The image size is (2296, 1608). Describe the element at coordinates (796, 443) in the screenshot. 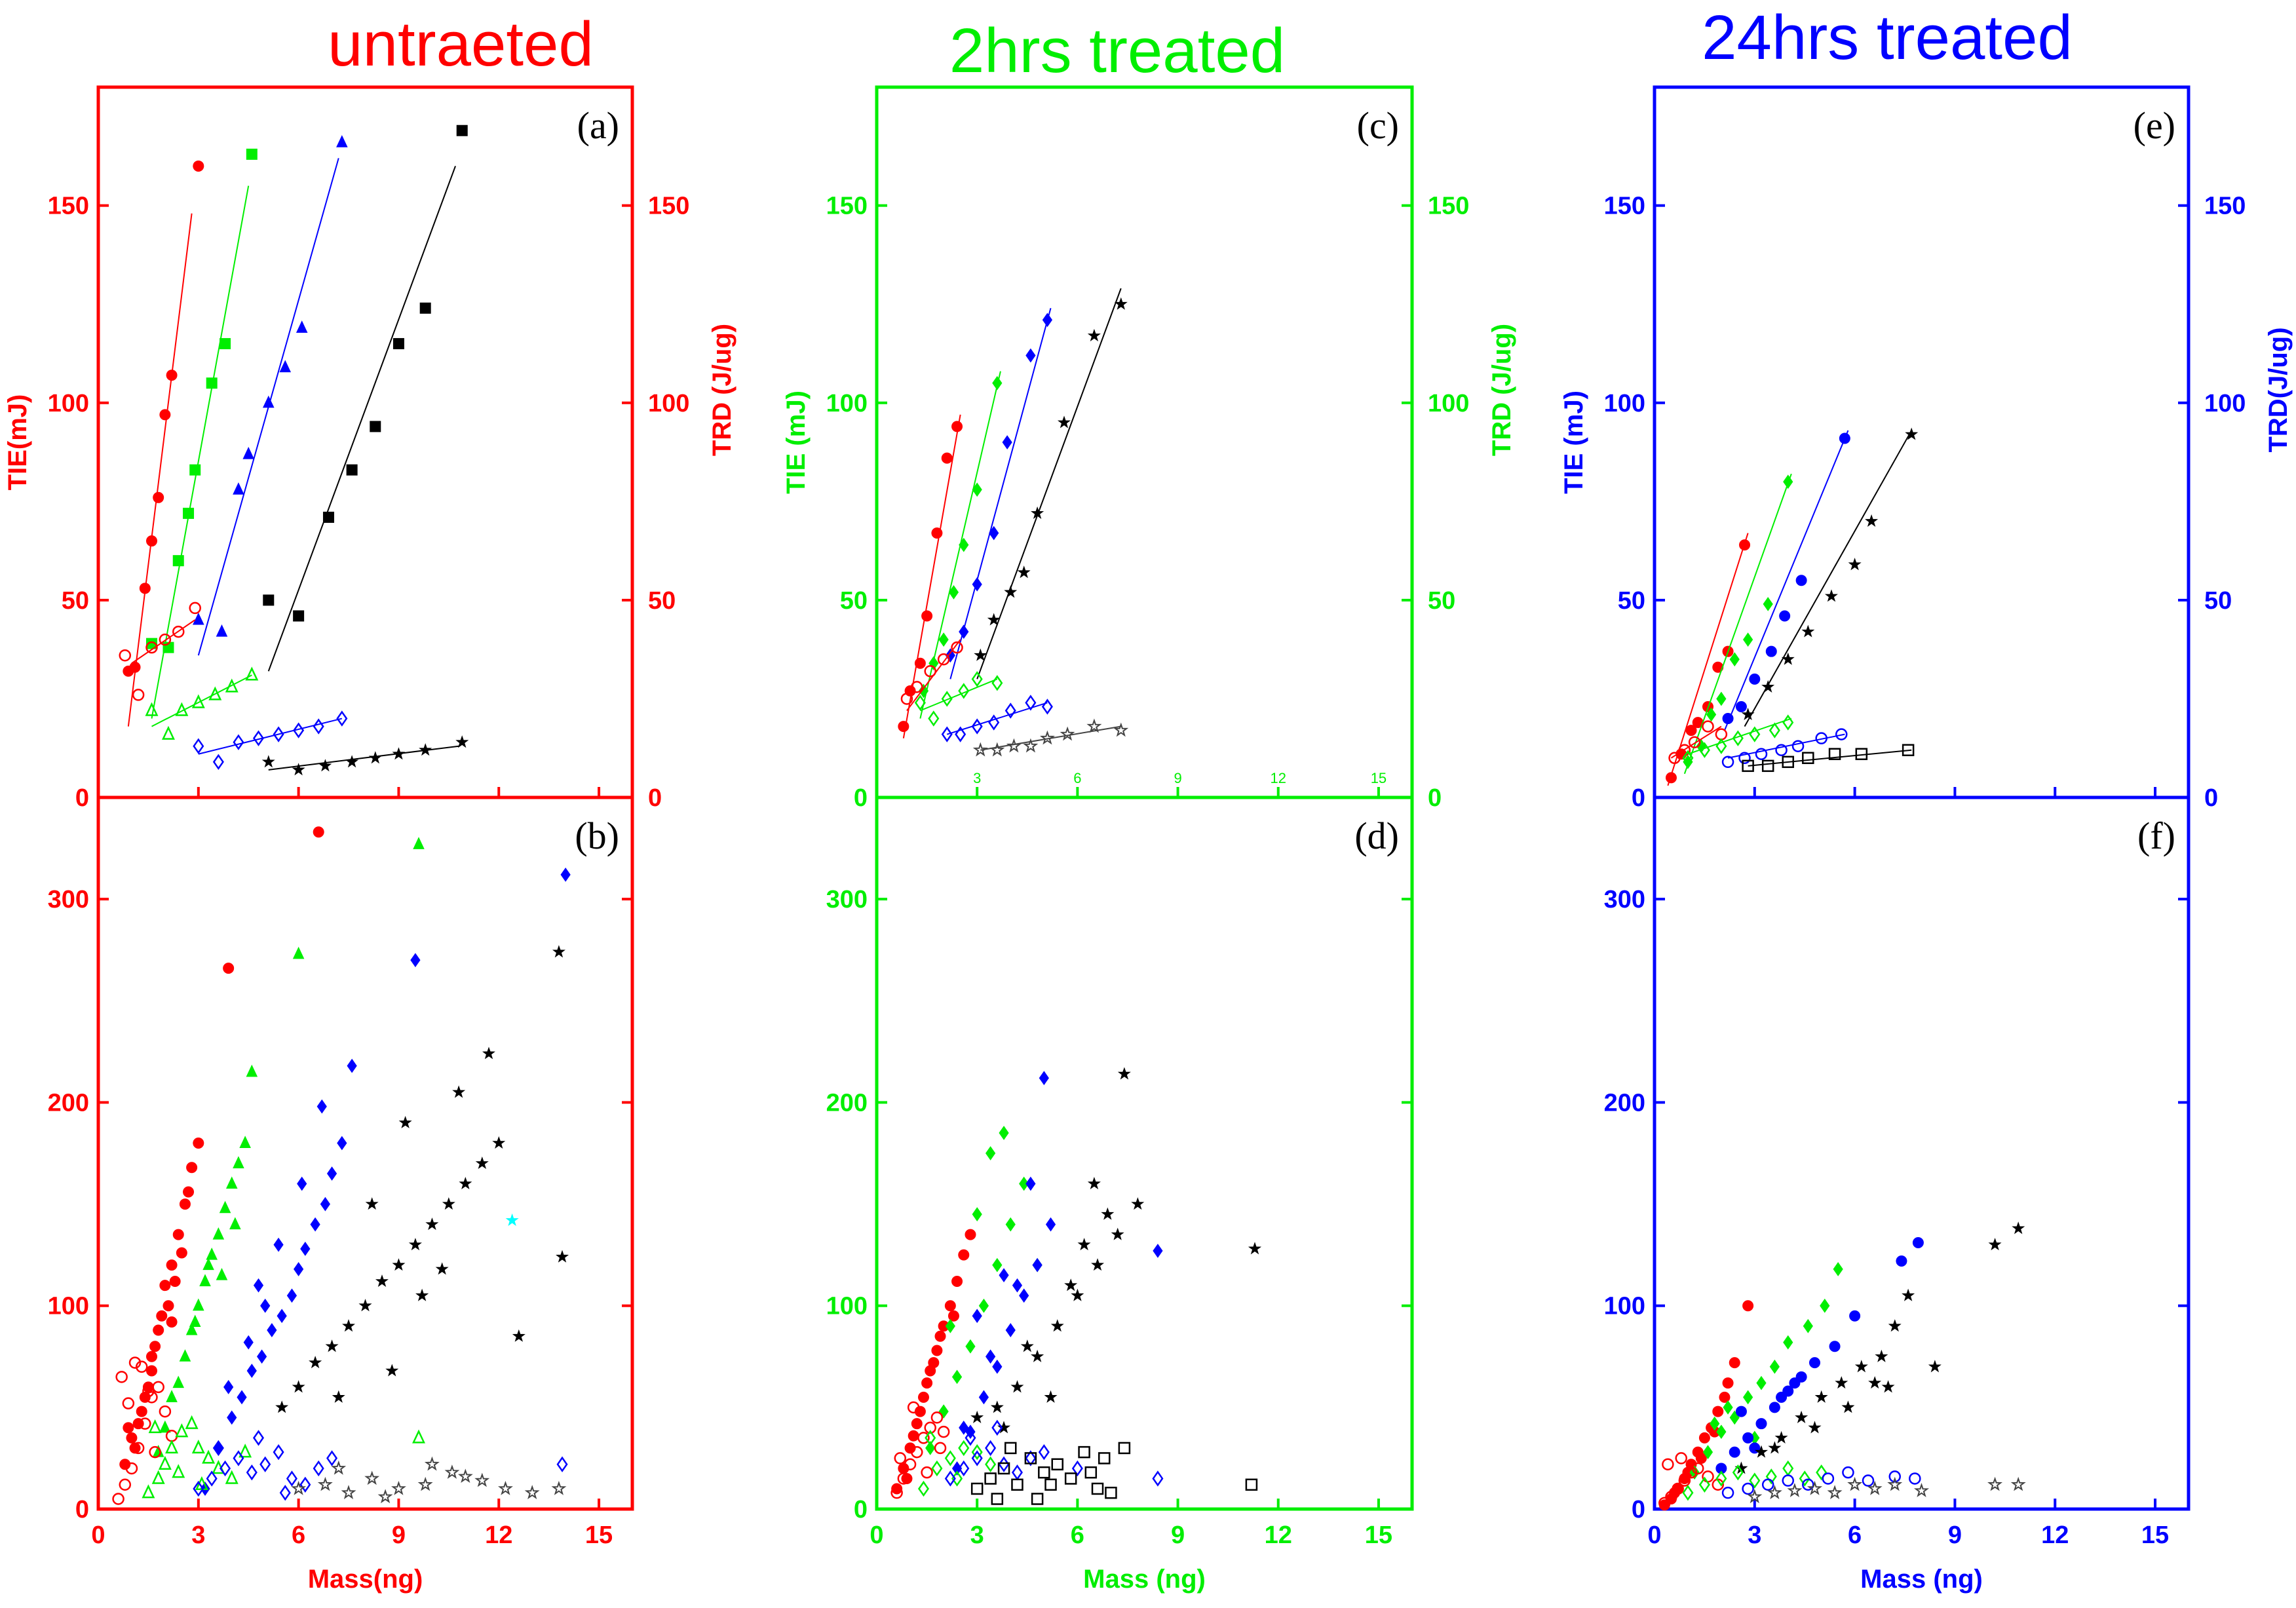

I see `y-axis-label-left: TIE (mJ)` at that location.